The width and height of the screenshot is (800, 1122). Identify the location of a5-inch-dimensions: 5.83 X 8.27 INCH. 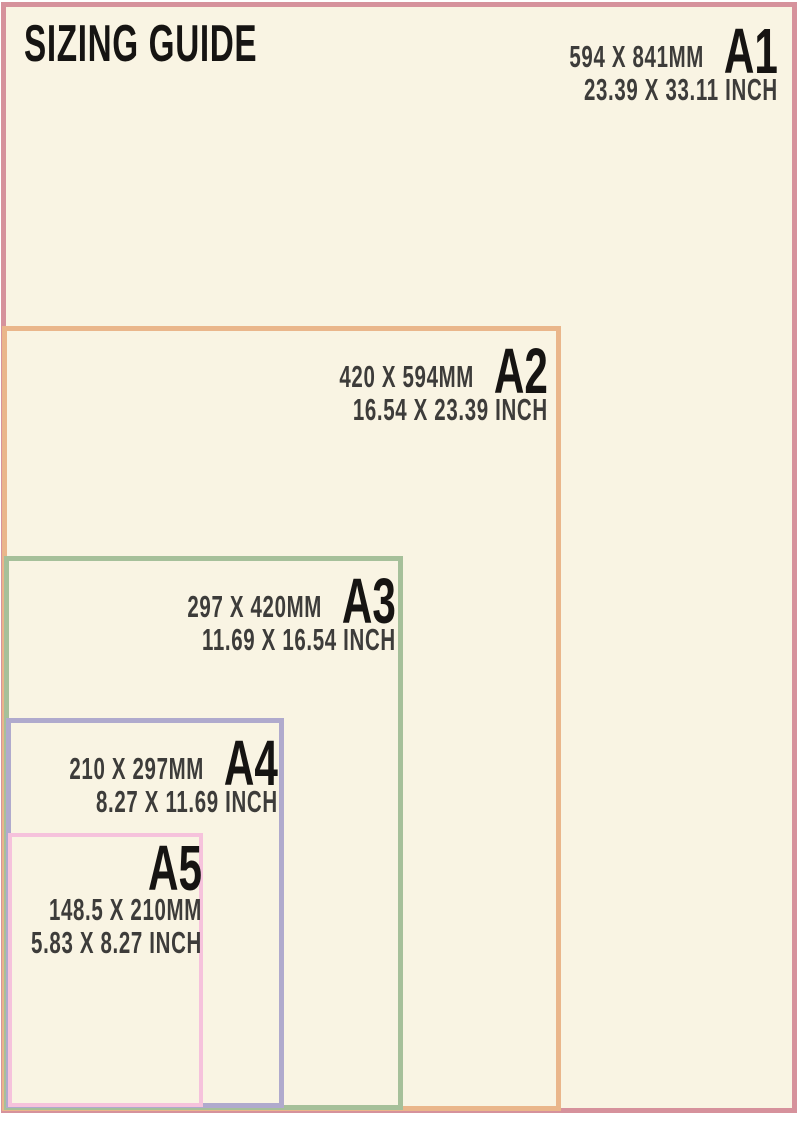
(116, 942).